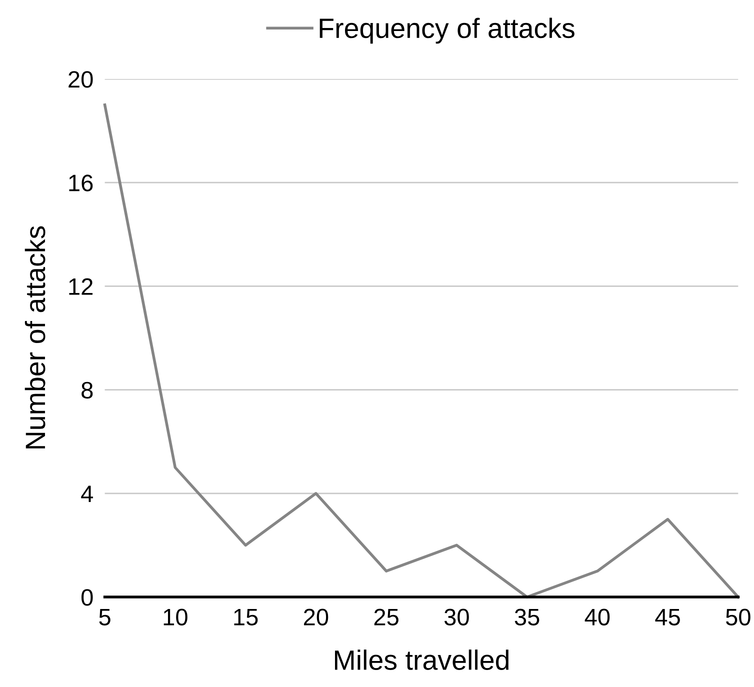  I want to click on legend-label: Frequency of attacks, so click(447, 31).